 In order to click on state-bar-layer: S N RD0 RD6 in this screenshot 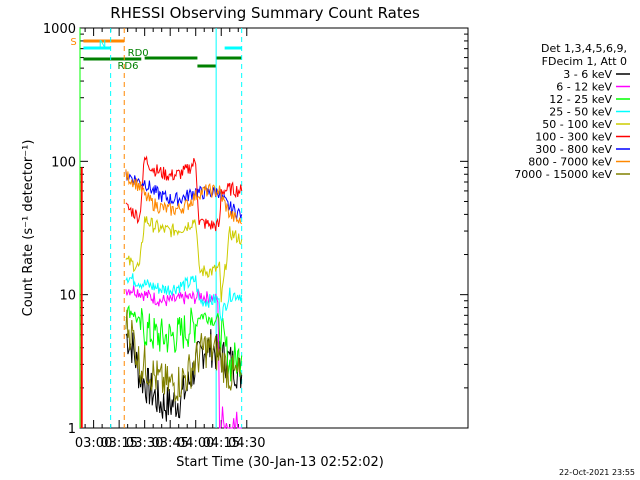, I will do `click(156, 54)`.